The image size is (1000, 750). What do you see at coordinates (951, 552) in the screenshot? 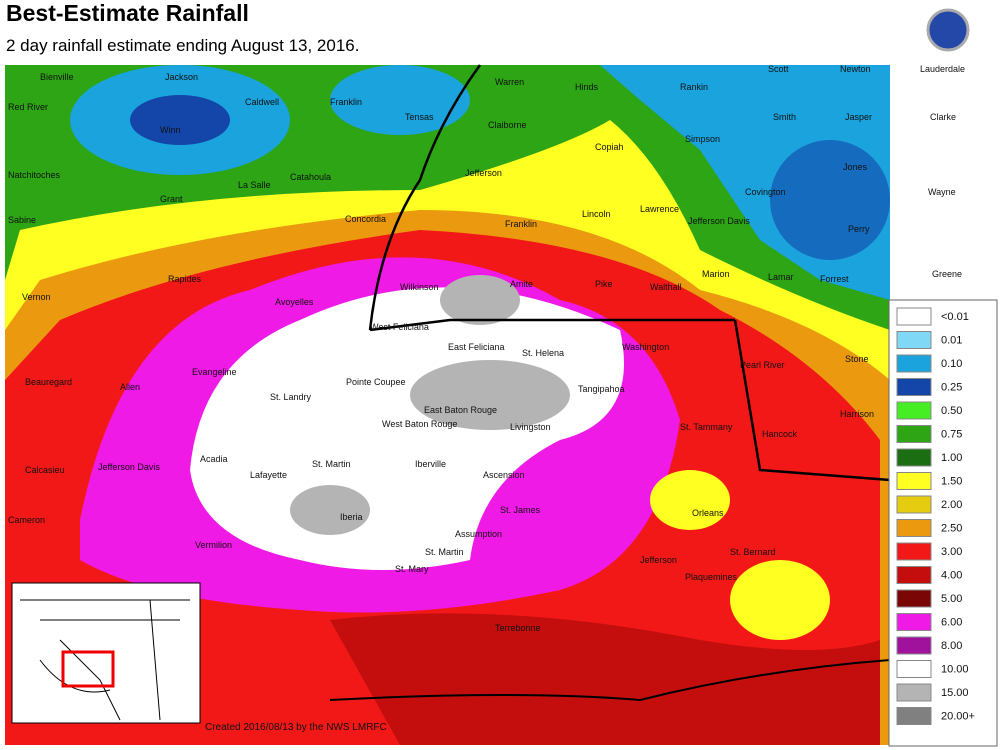
I see `legend-label: 3.00` at bounding box center [951, 552].